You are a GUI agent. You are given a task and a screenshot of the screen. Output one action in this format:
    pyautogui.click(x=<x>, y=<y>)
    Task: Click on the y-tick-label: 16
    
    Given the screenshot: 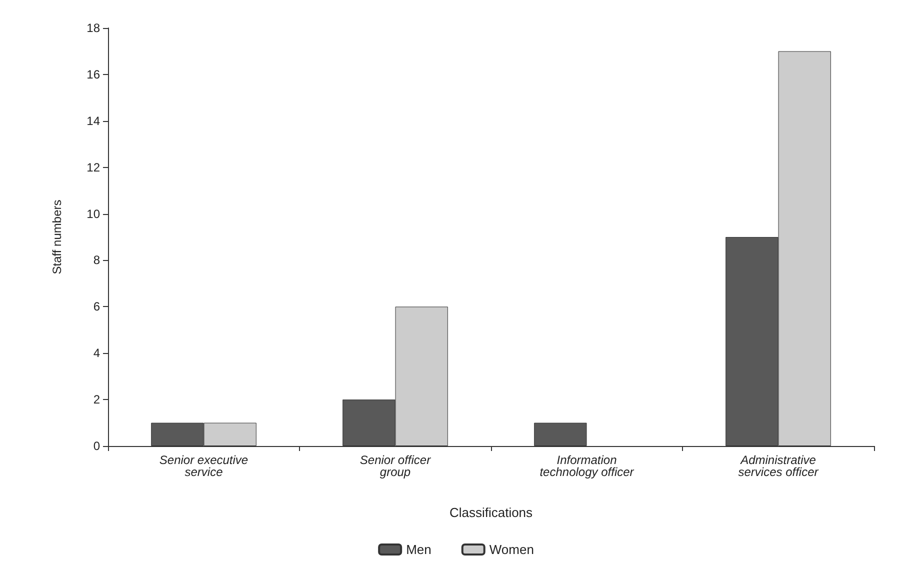 What is the action you would take?
    pyautogui.click(x=93, y=74)
    